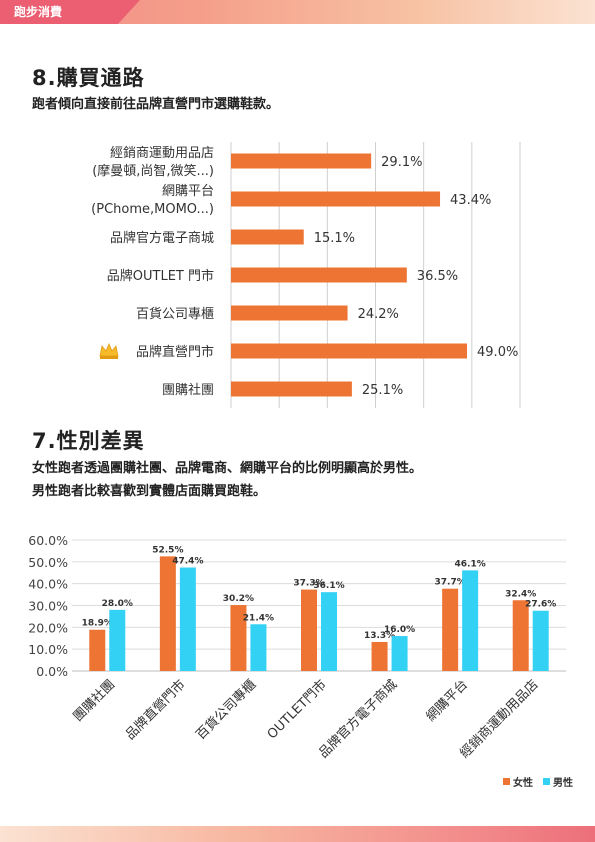 This screenshot has width=595, height=842. What do you see at coordinates (155, 710) in the screenshot?
I see `x-tick-label: 品牌直營門市` at bounding box center [155, 710].